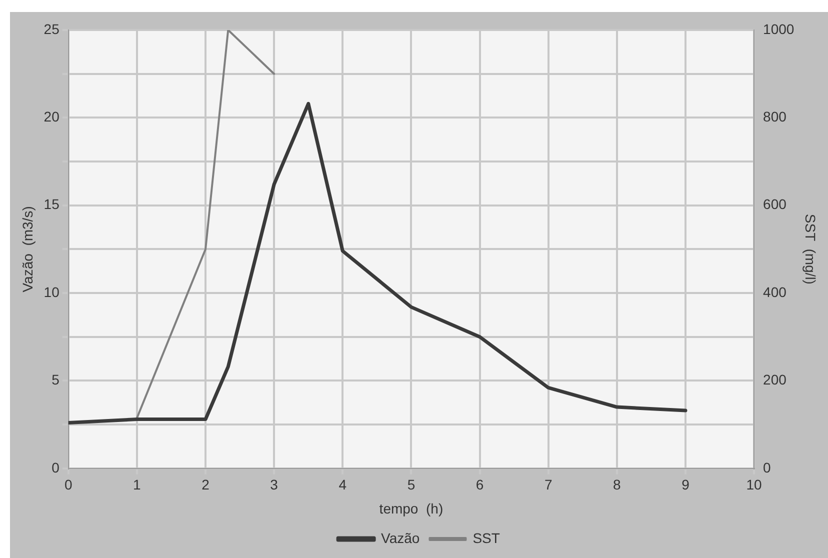 The height and width of the screenshot is (558, 828). Describe the element at coordinates (56, 380) in the screenshot. I see `y-tick-label: 5` at that location.